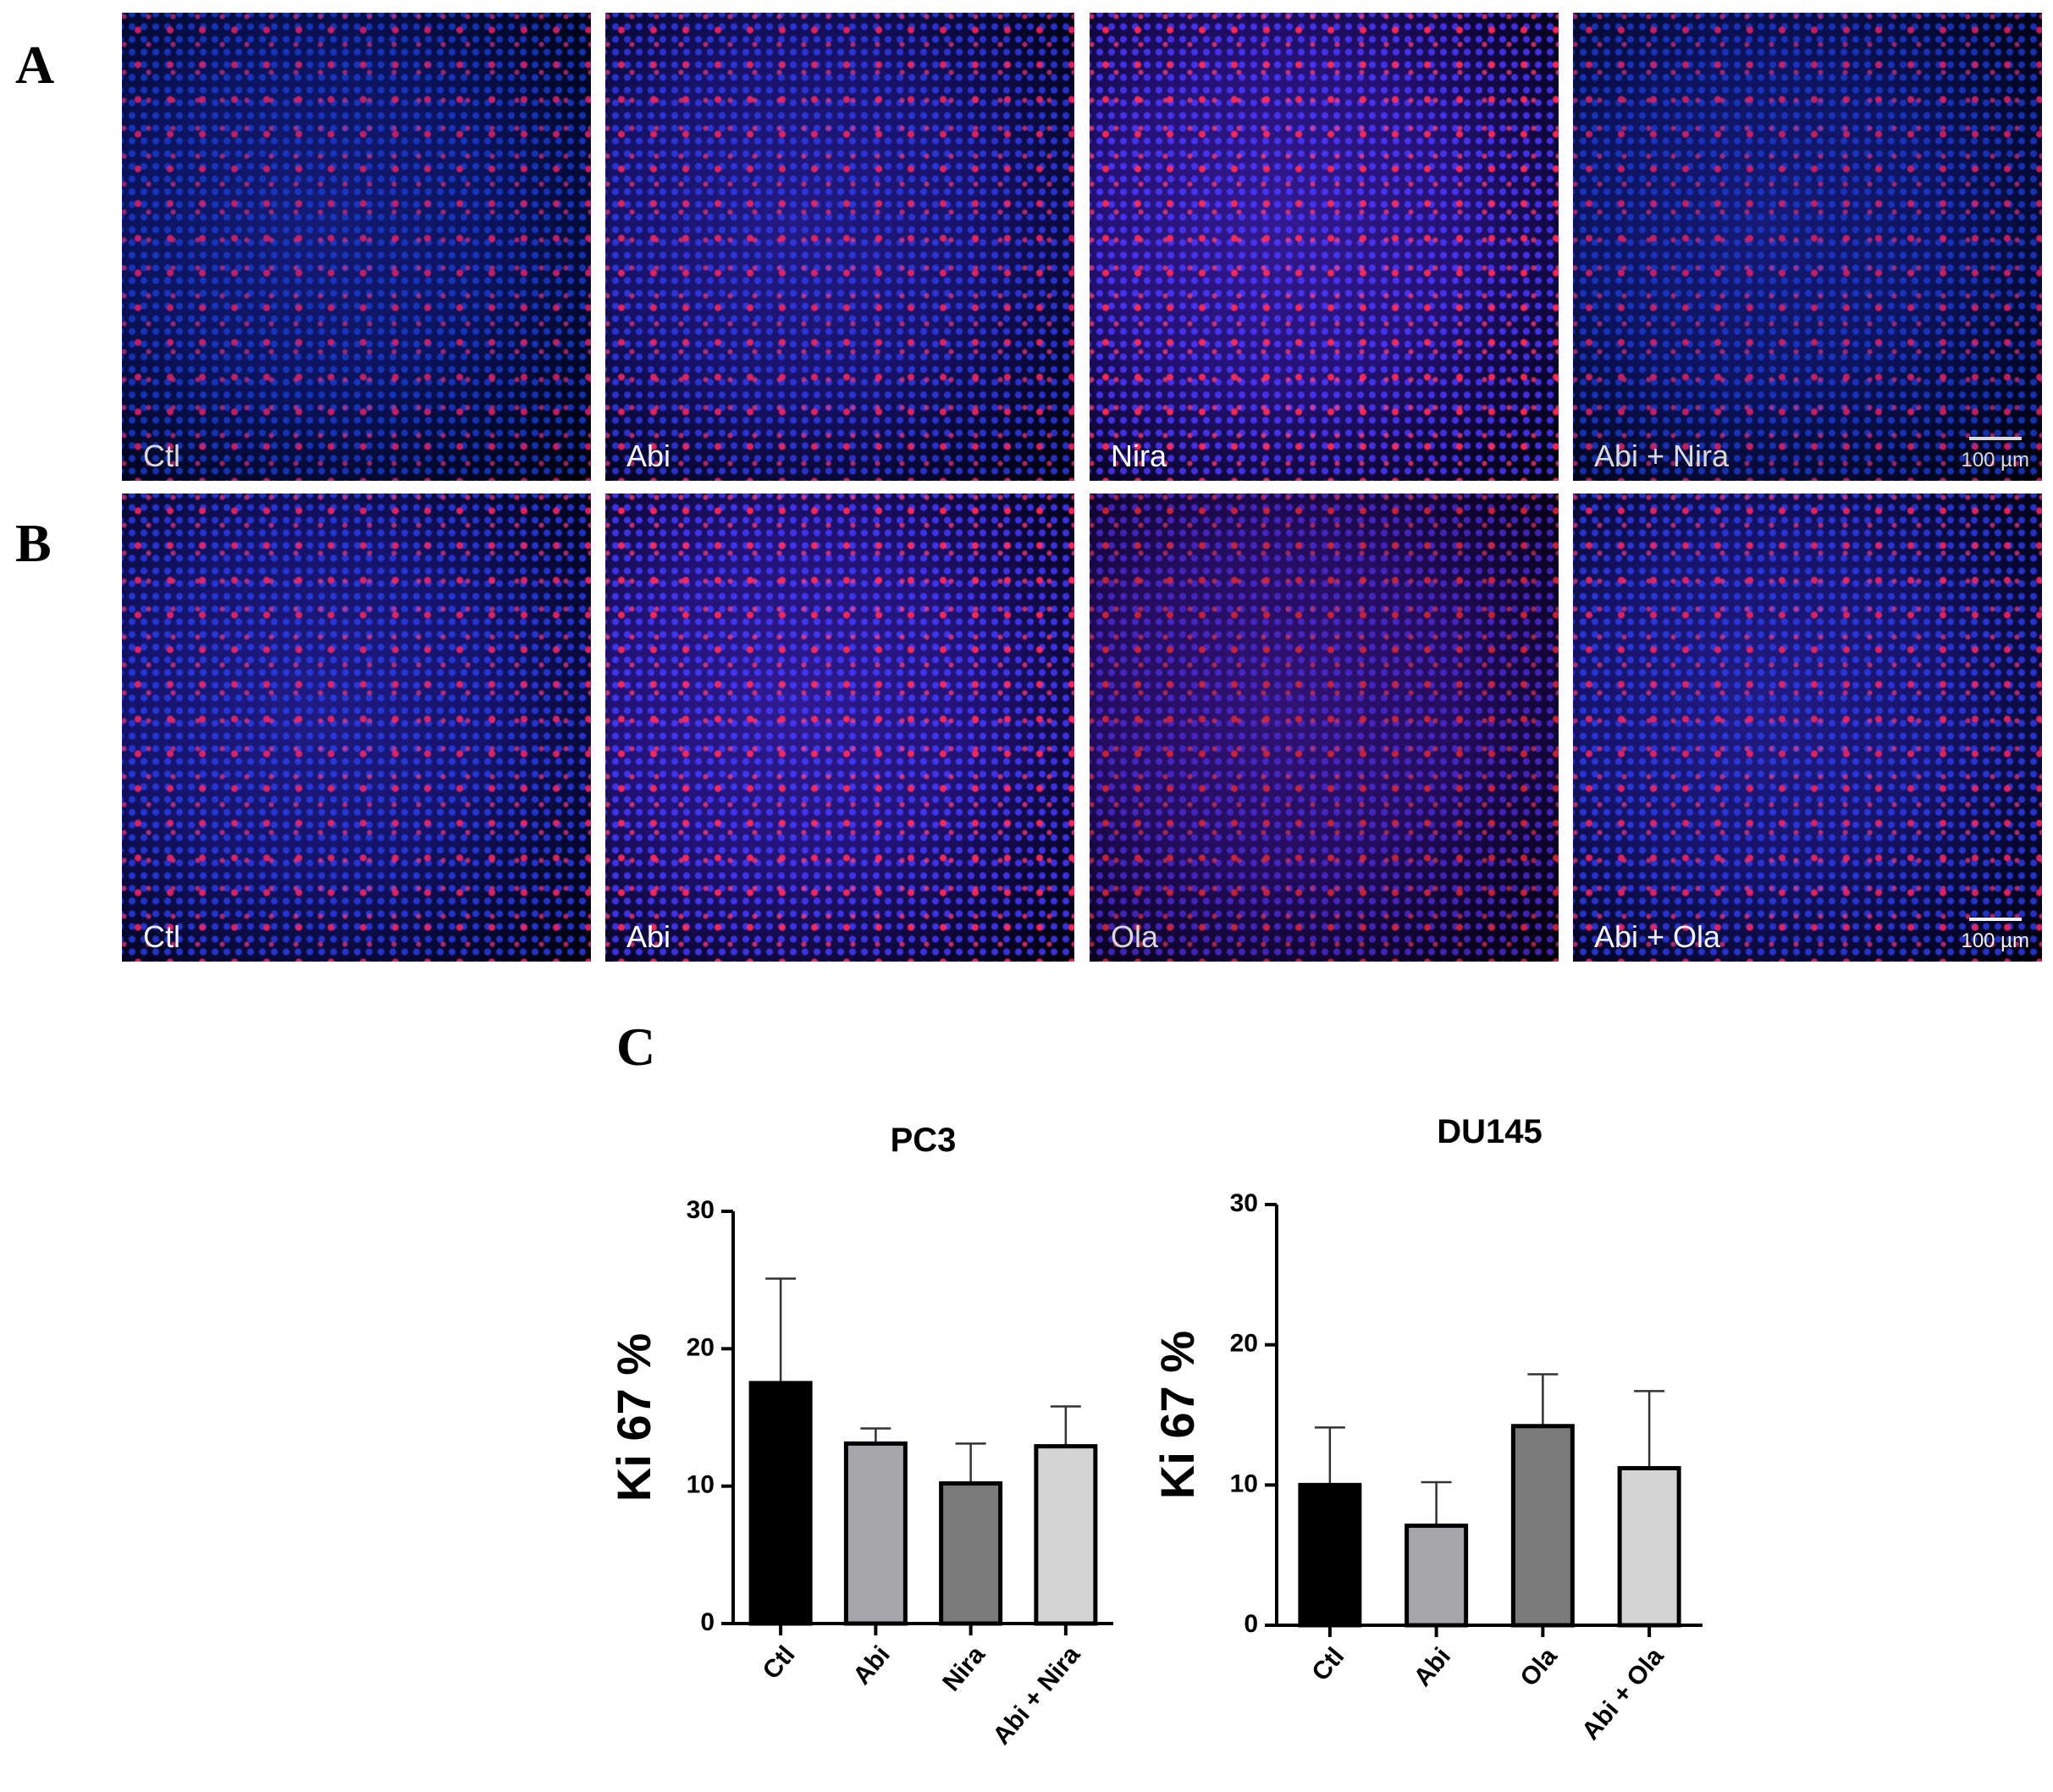 The image size is (2053, 1792). I want to click on chart-title: PC3, so click(924, 1140).